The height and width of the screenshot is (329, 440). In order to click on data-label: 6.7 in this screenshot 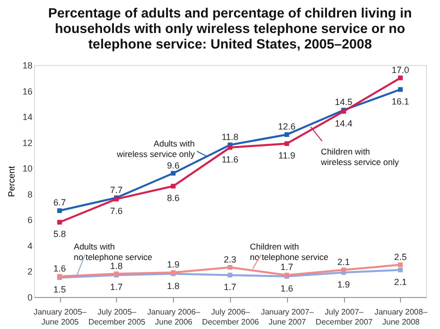, I will do `click(59, 203)`.